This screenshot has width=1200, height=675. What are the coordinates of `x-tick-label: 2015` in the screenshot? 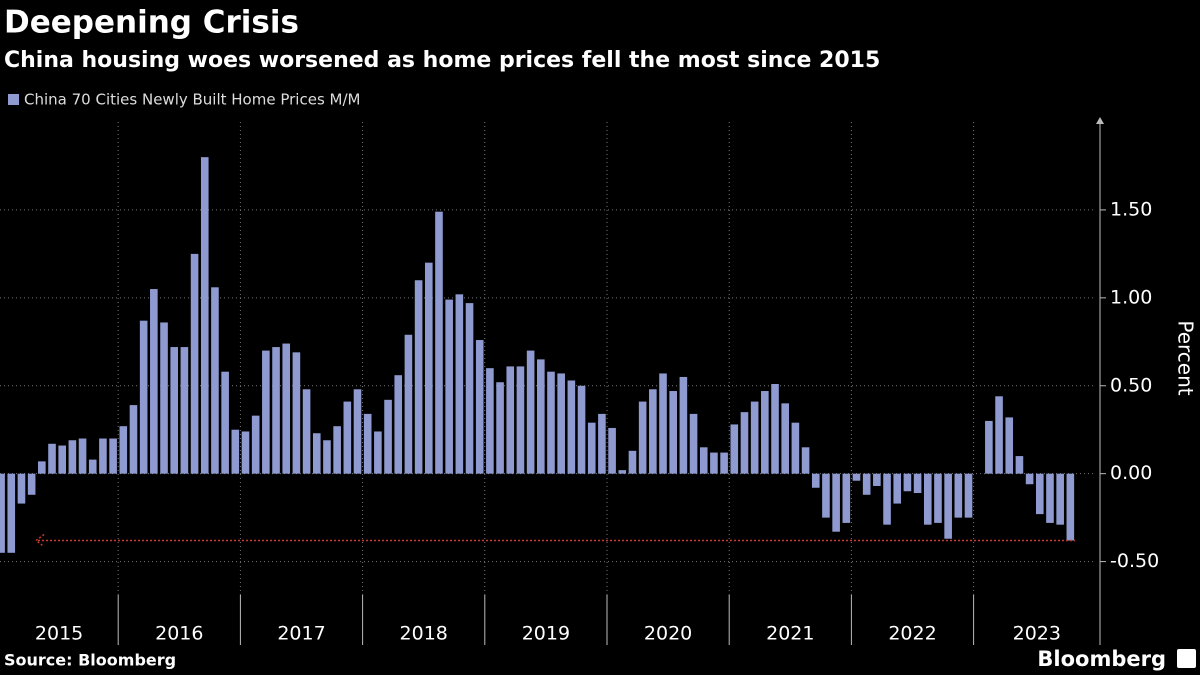 It's located at (59, 634).